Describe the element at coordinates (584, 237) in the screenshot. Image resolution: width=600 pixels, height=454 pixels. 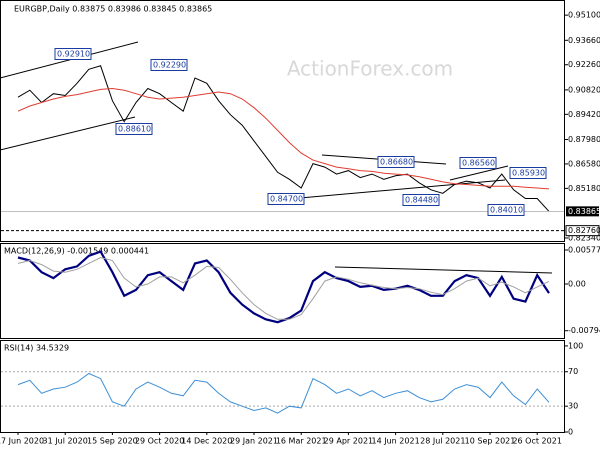
I see `y-tick-label: 0.82340` at that location.